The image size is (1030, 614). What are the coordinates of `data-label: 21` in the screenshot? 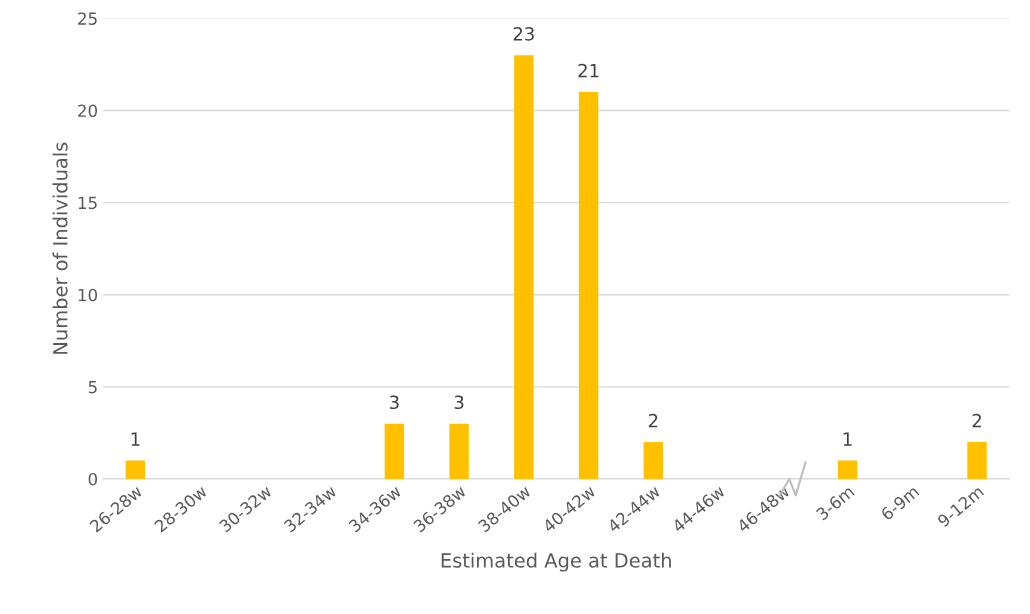 It's located at (588, 70).